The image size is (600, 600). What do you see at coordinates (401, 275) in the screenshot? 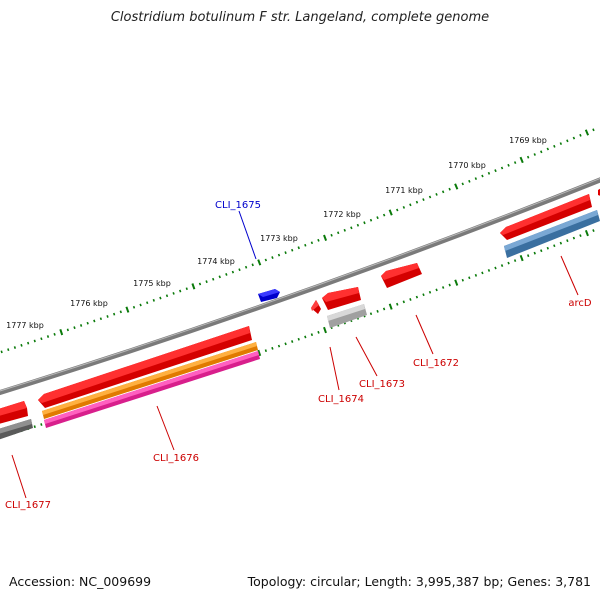
I see `gene-cli-1672-feature` at bounding box center [401, 275].